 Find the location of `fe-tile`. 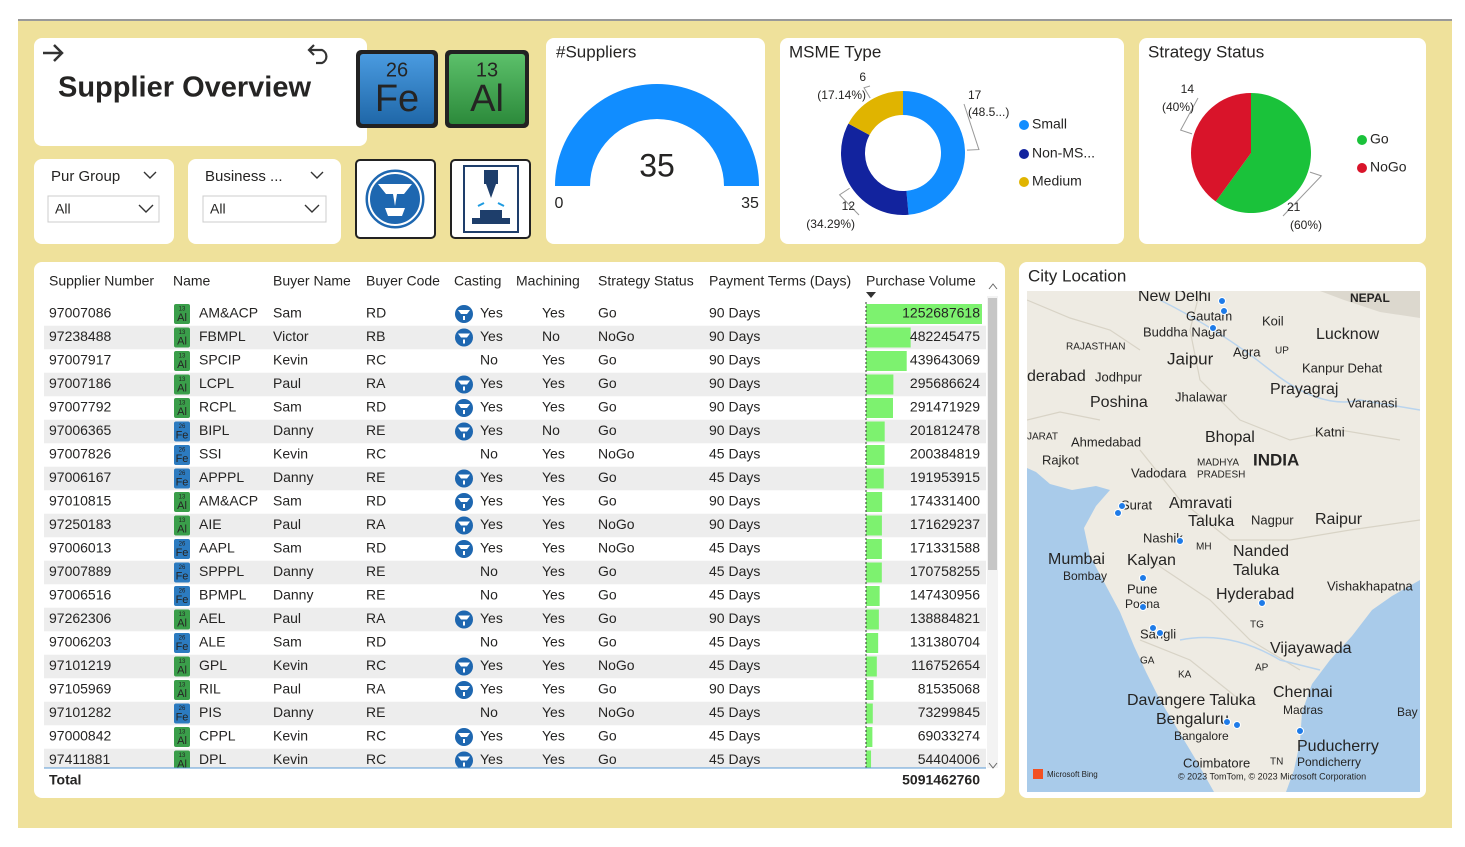

fe-tile is located at coordinates (397, 89).